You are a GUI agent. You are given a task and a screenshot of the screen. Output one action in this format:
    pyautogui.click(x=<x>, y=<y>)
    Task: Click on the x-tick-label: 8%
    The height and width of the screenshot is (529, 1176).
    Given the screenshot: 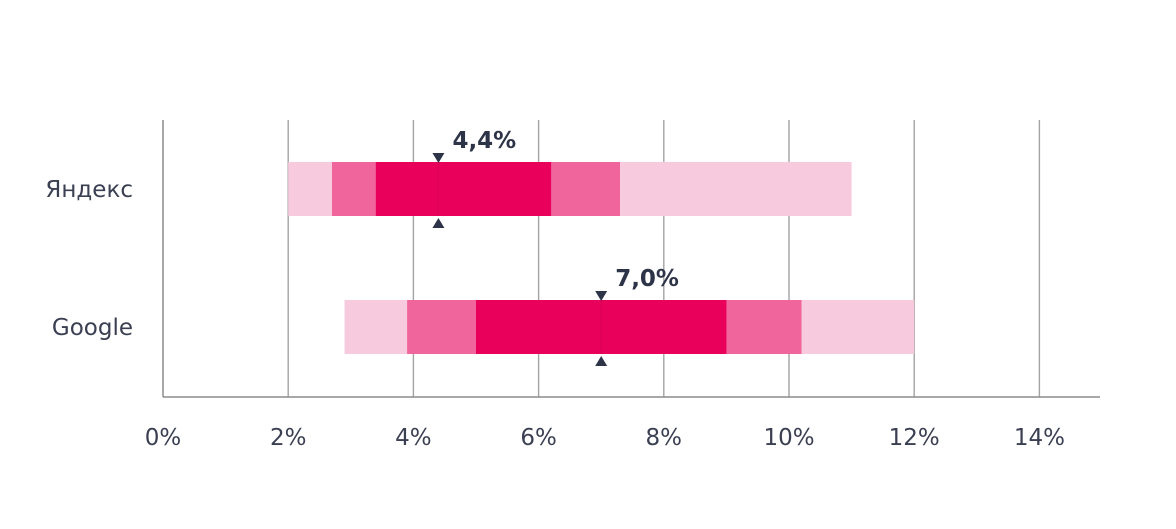 What is the action you would take?
    pyautogui.click(x=664, y=438)
    